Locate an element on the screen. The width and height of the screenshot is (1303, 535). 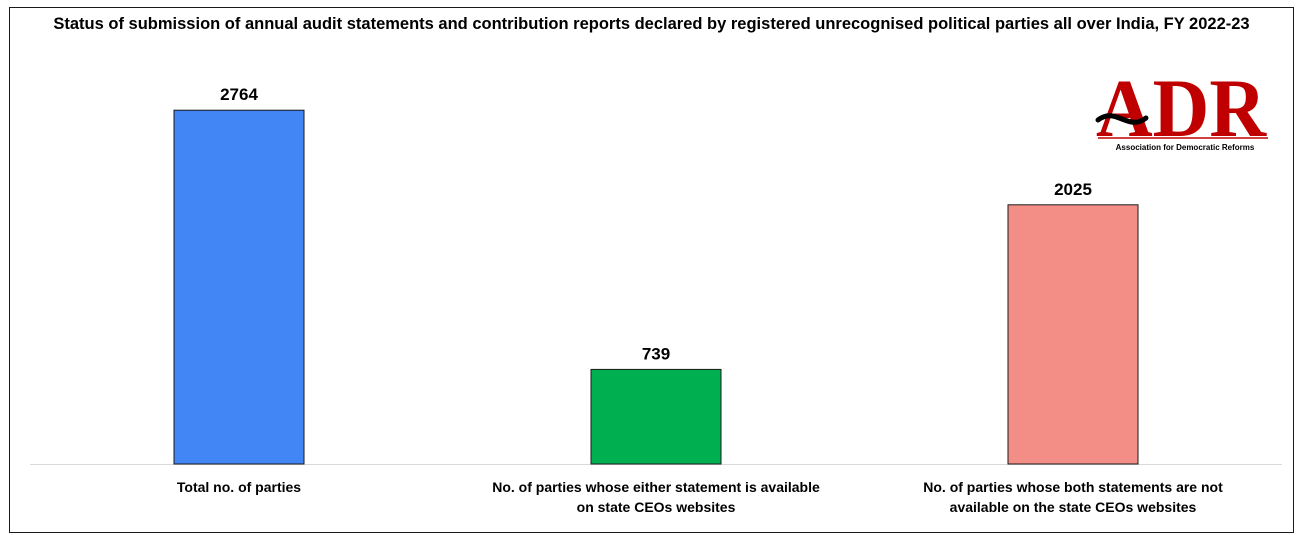
category-label-line: on state CEOs websites is located at coordinates (656, 507).